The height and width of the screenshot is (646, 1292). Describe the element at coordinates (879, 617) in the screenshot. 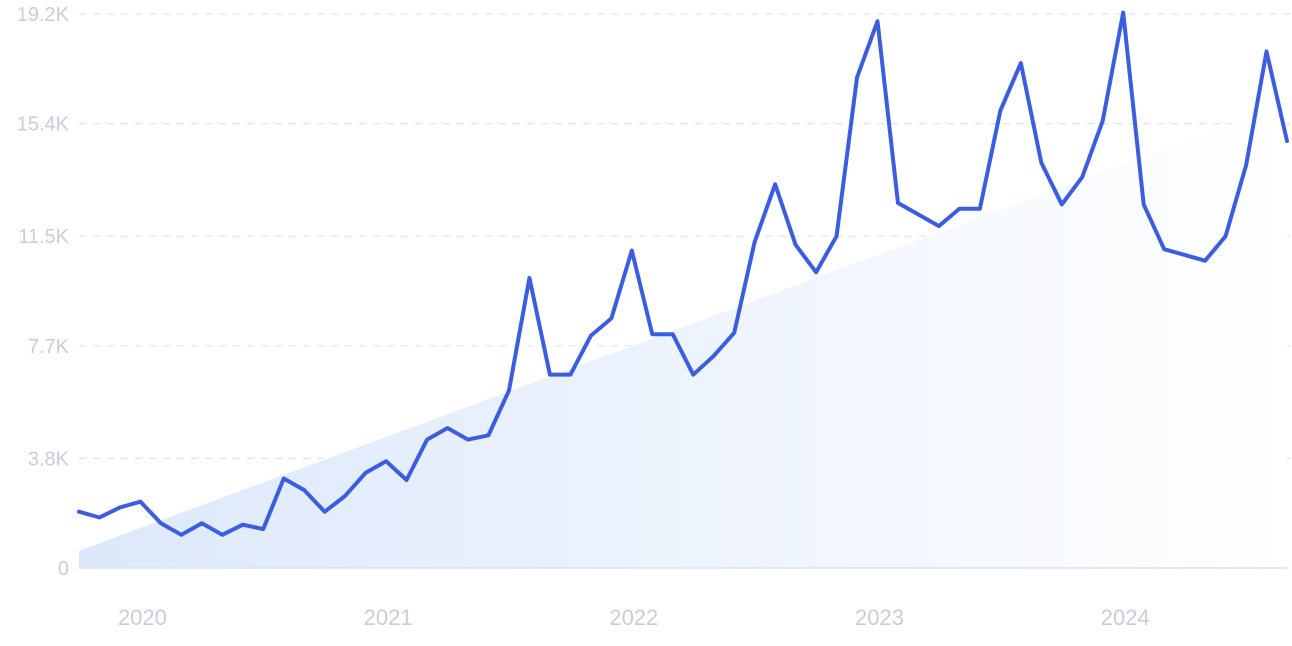

I see `x-tick-label: 2023` at that location.